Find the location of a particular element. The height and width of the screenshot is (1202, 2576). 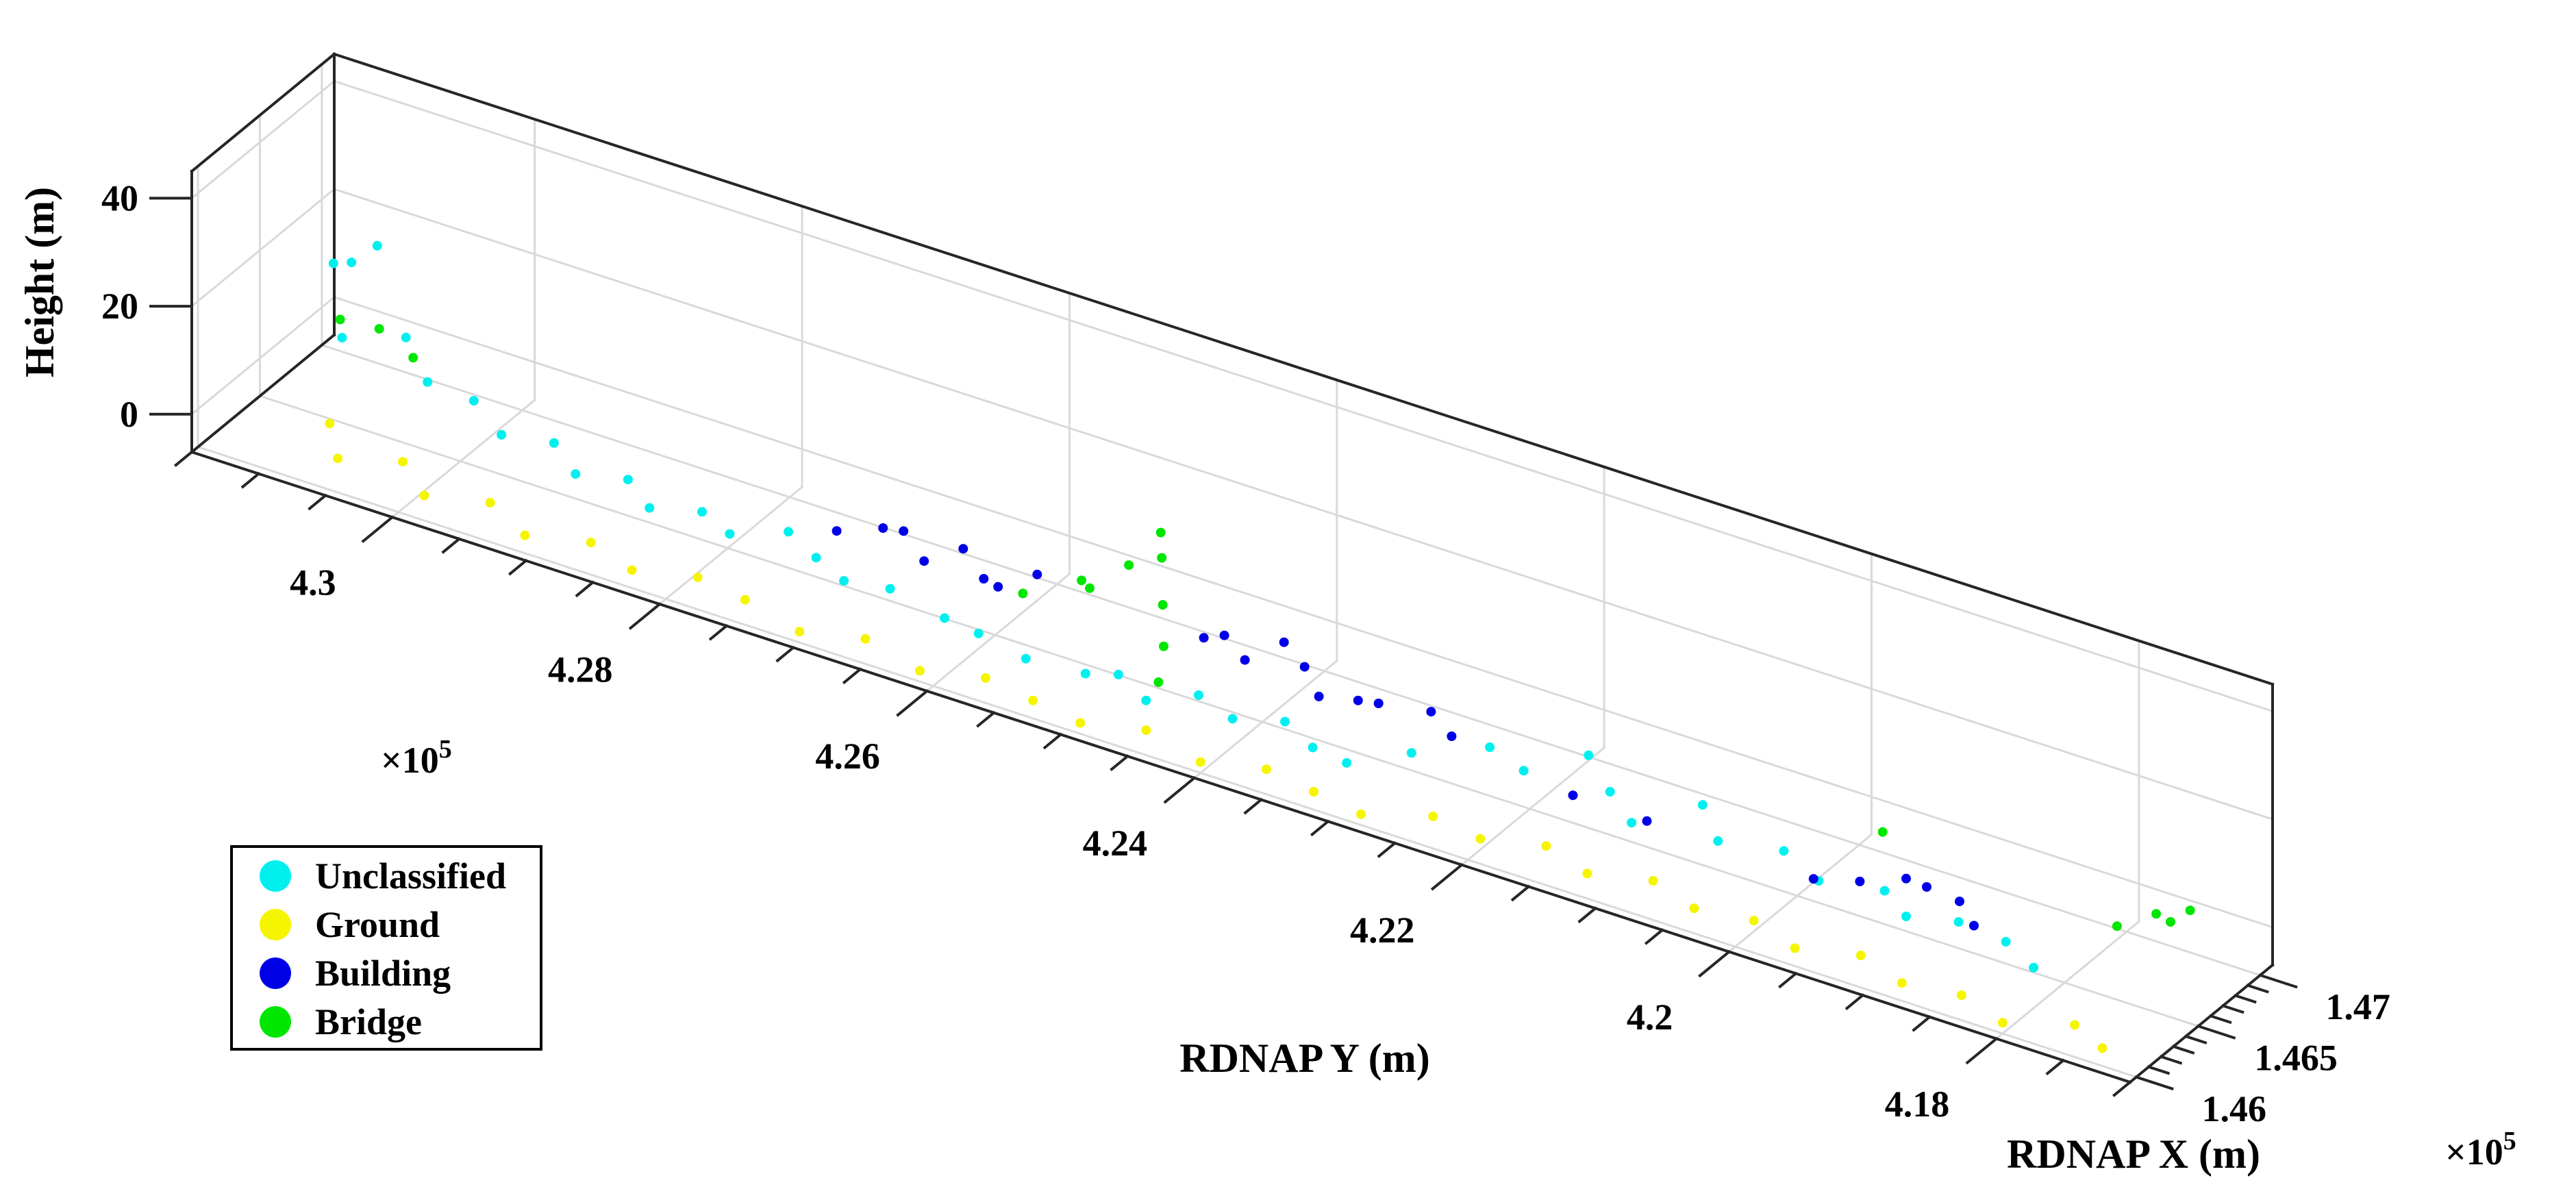

legend-item-ground: Ground is located at coordinates (350, 924).